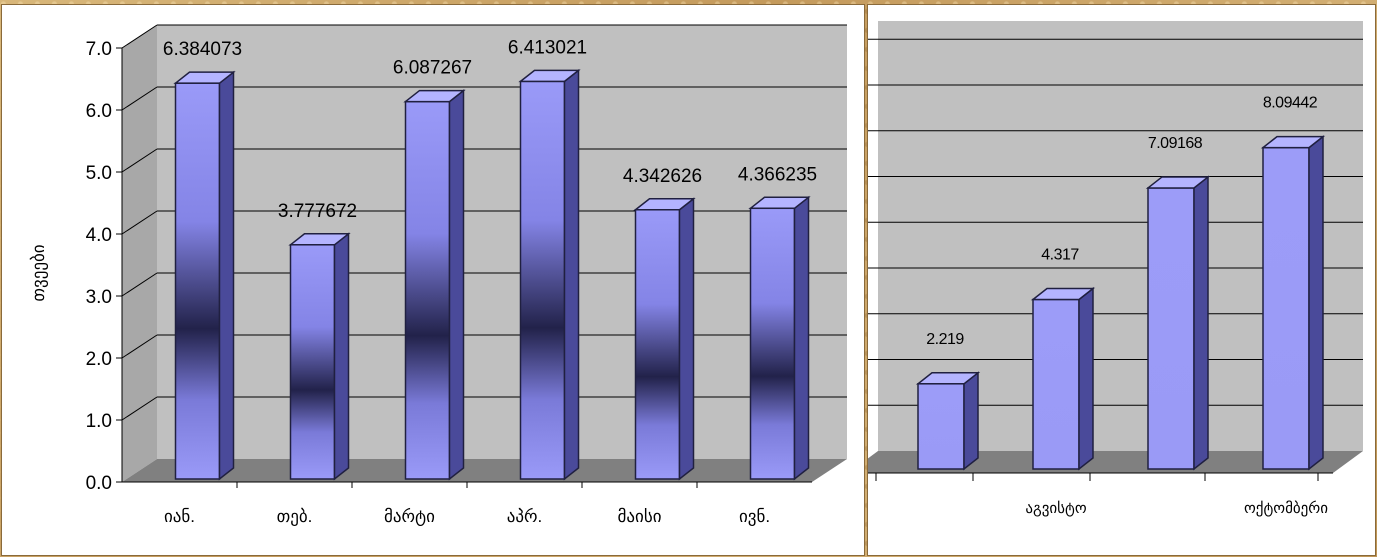 This screenshot has height=557, width=1377. Describe the element at coordinates (99, 49) in the screenshot. I see `y-tick-label: 7.0` at that location.